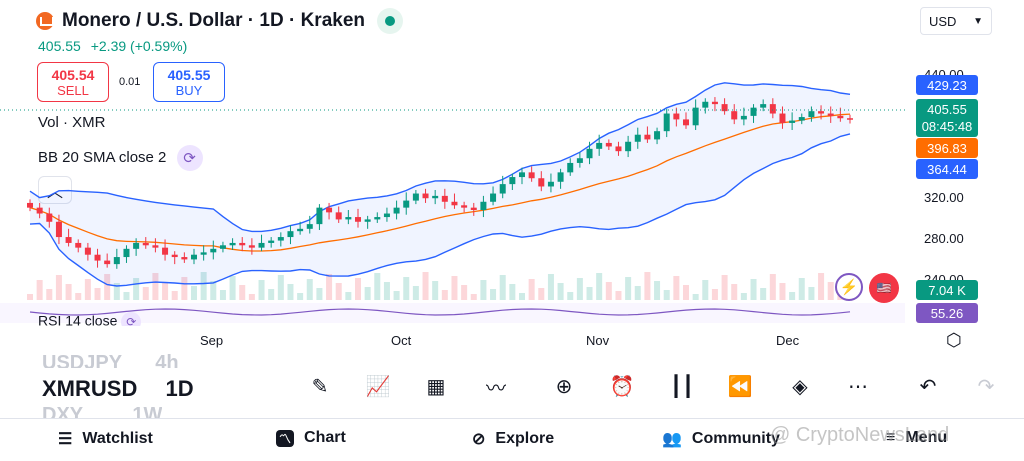 This screenshot has width=1024, height=461. I want to click on symbol-current: XMRUSD 1D, so click(118, 389).